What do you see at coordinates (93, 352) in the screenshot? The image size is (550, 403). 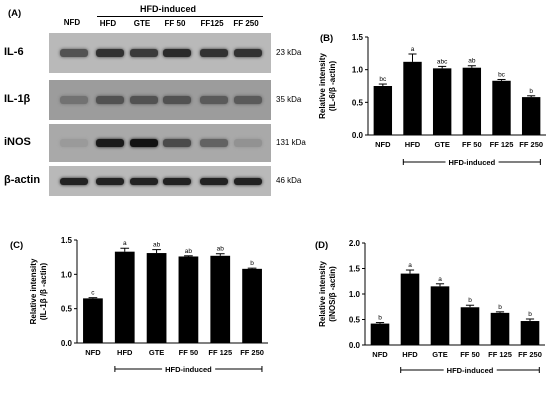 I see `x-tick-label: NFD` at bounding box center [93, 352].